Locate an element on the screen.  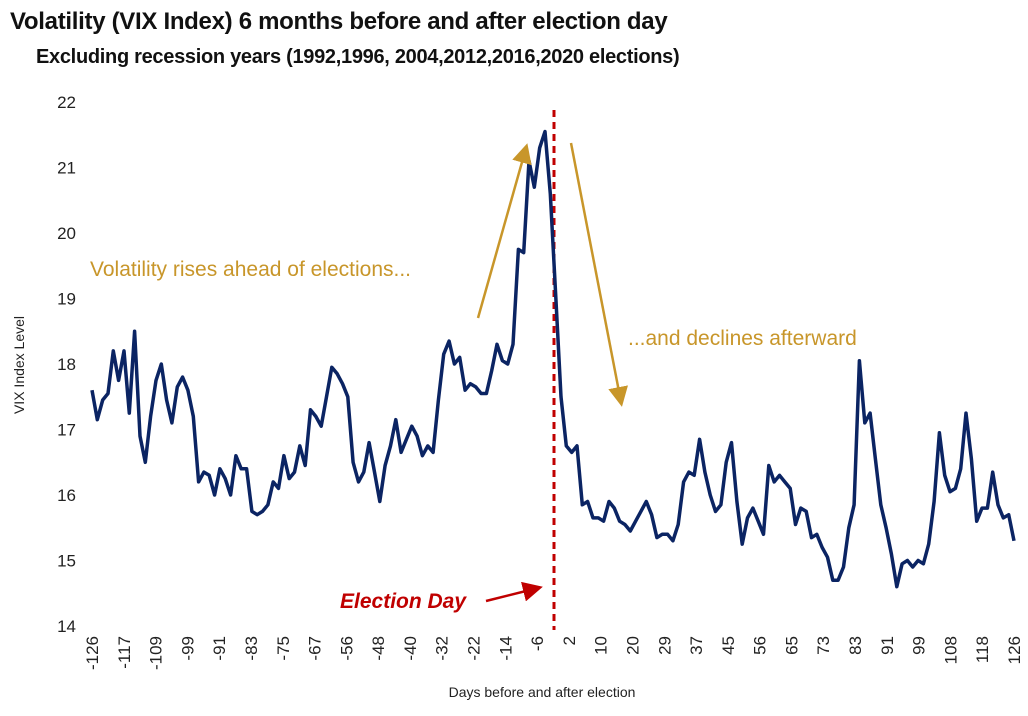
x-tick-label: 73 is located at coordinates (823, 645).